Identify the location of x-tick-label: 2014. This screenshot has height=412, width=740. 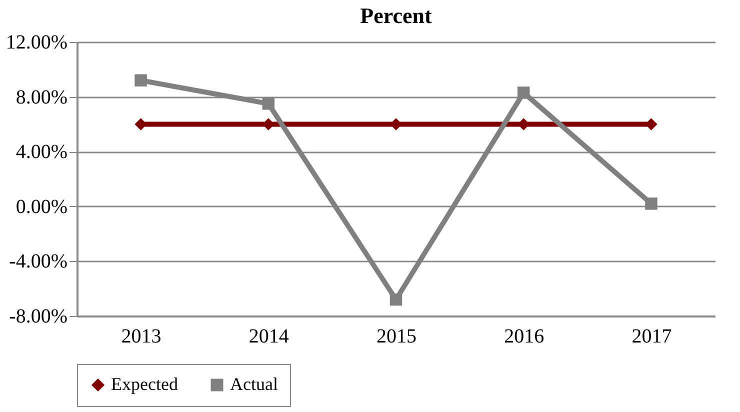
(268, 337).